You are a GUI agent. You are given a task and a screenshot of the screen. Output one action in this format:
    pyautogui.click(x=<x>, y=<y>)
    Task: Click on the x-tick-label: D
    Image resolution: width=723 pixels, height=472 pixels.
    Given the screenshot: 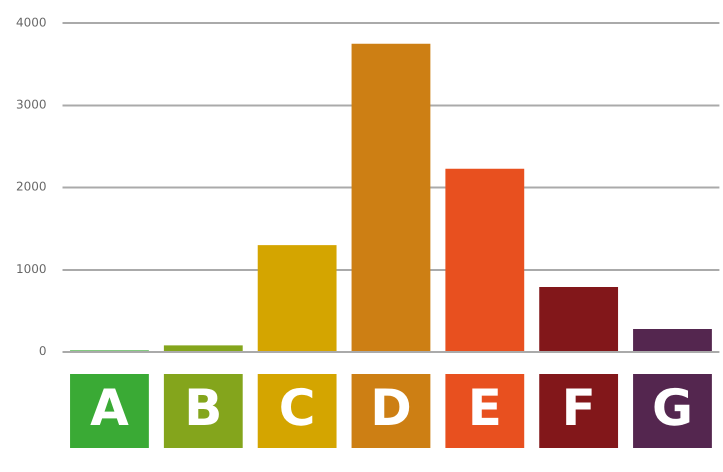 What is the action you would take?
    pyautogui.click(x=391, y=407)
    